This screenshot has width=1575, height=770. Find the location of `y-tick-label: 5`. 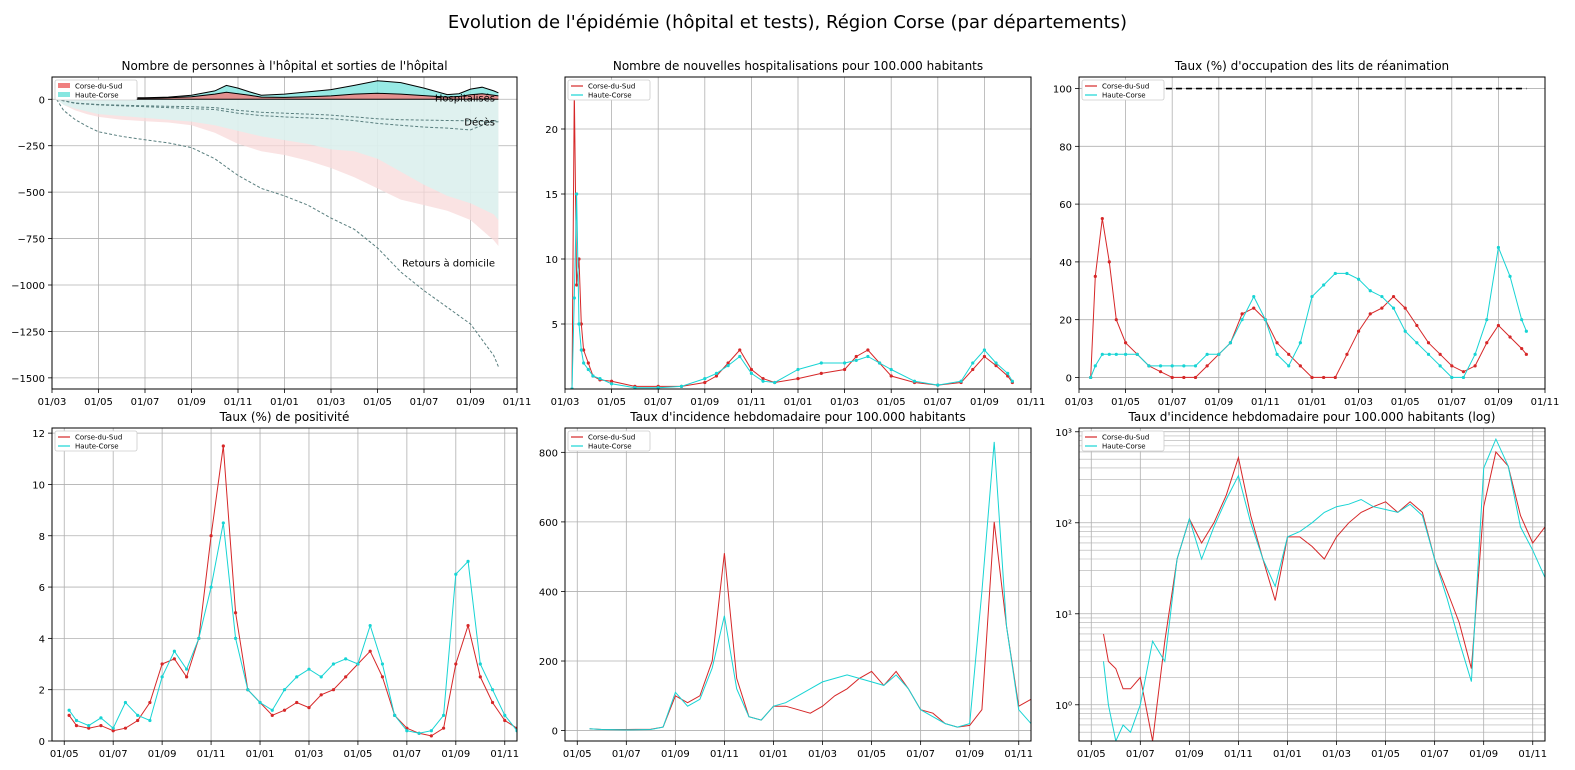

y-tick-label: 5 is located at coordinates (555, 325).